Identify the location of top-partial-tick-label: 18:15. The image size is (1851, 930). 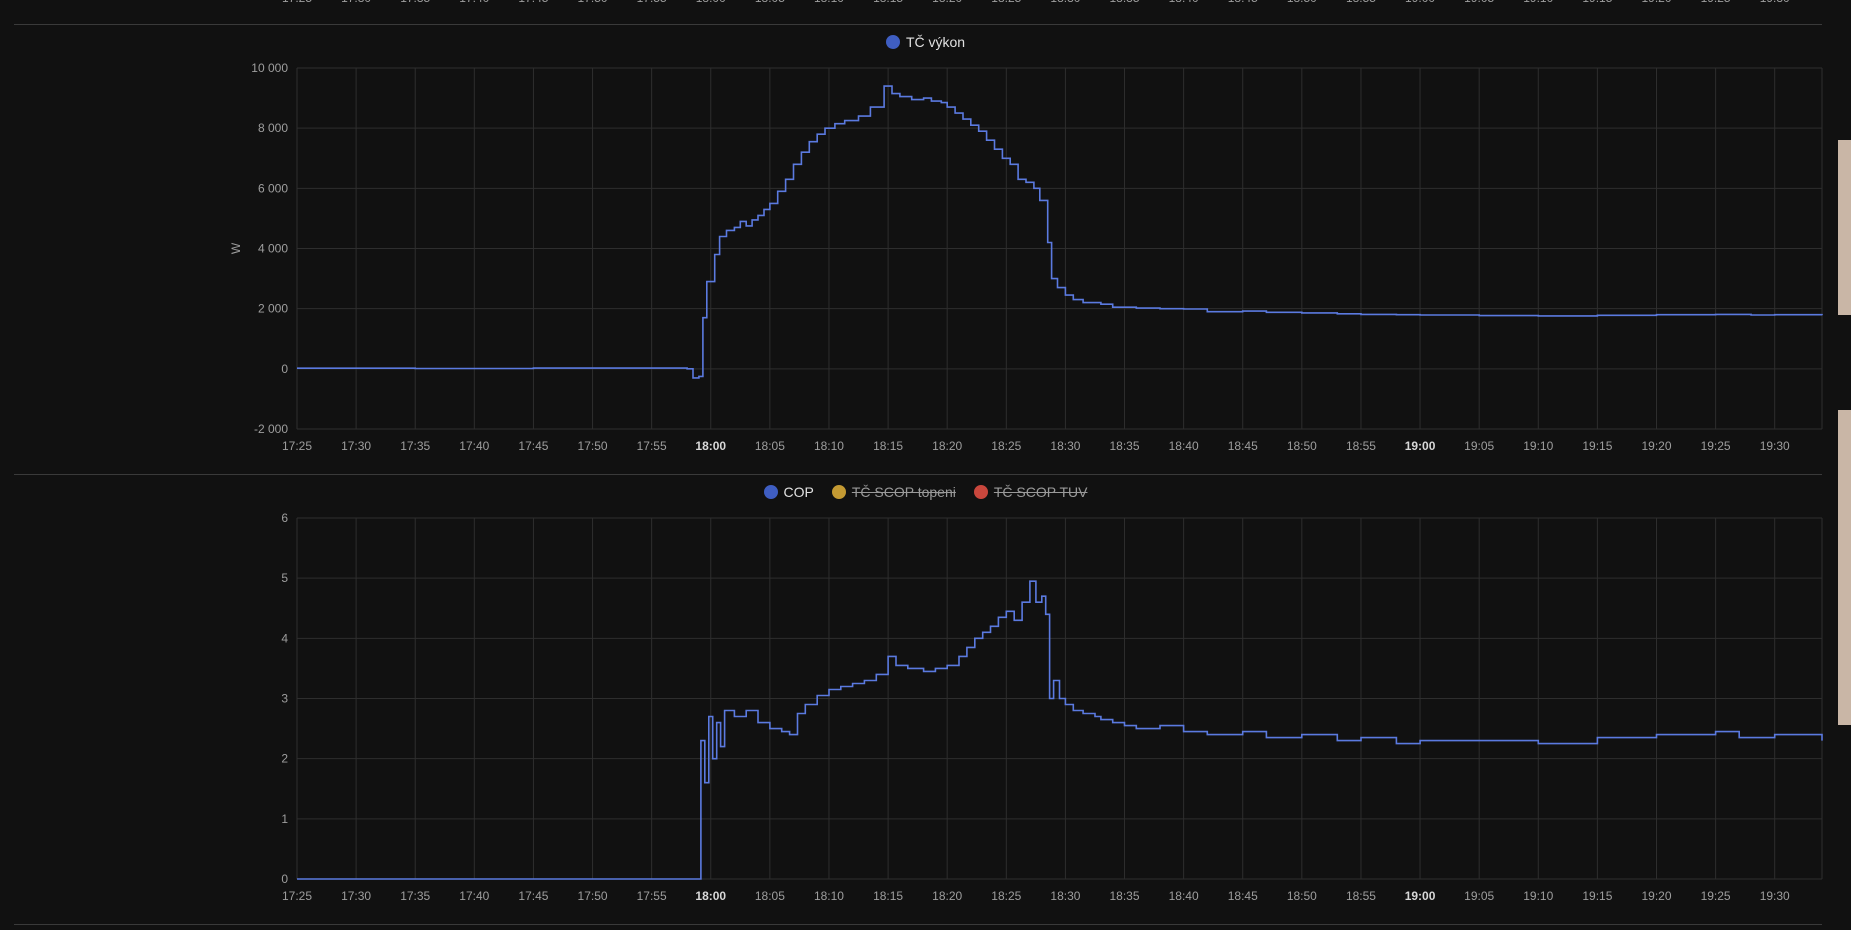
(888, 2).